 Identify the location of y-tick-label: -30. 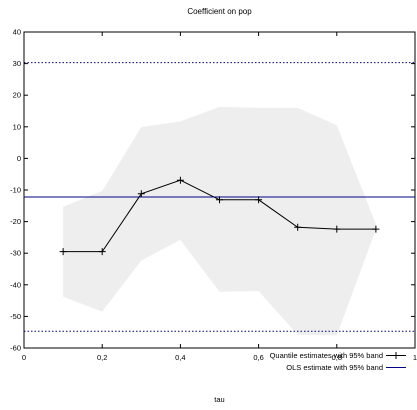
(15, 253).